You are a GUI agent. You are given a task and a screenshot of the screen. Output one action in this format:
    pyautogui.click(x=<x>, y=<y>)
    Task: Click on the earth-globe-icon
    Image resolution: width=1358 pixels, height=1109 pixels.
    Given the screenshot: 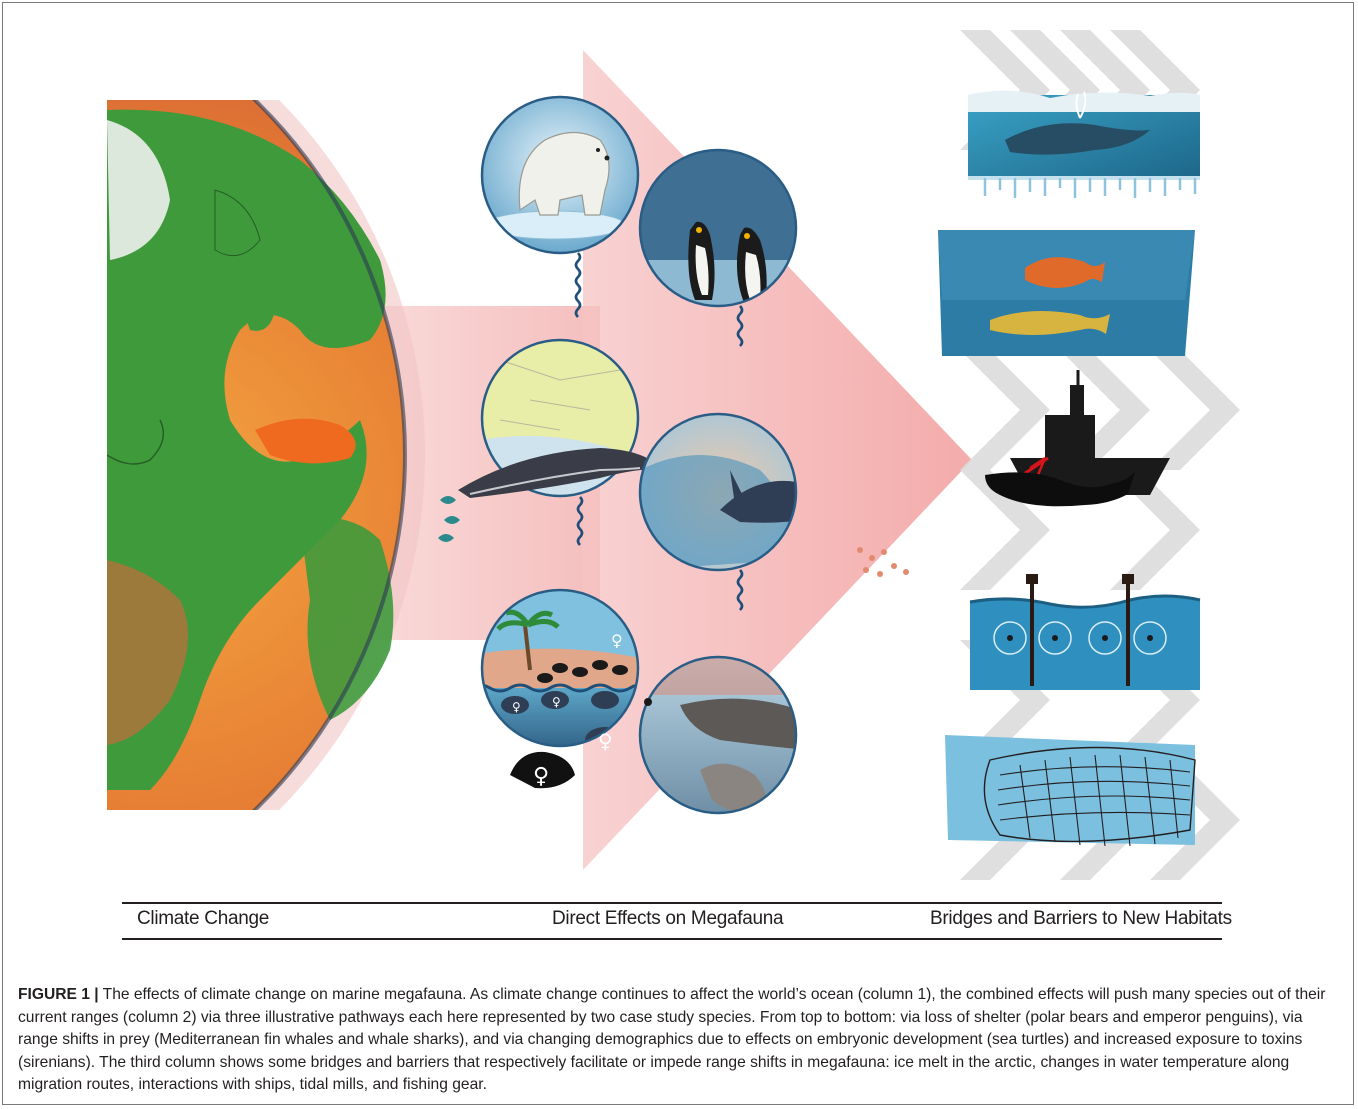 What is the action you would take?
    pyautogui.click(x=266, y=455)
    